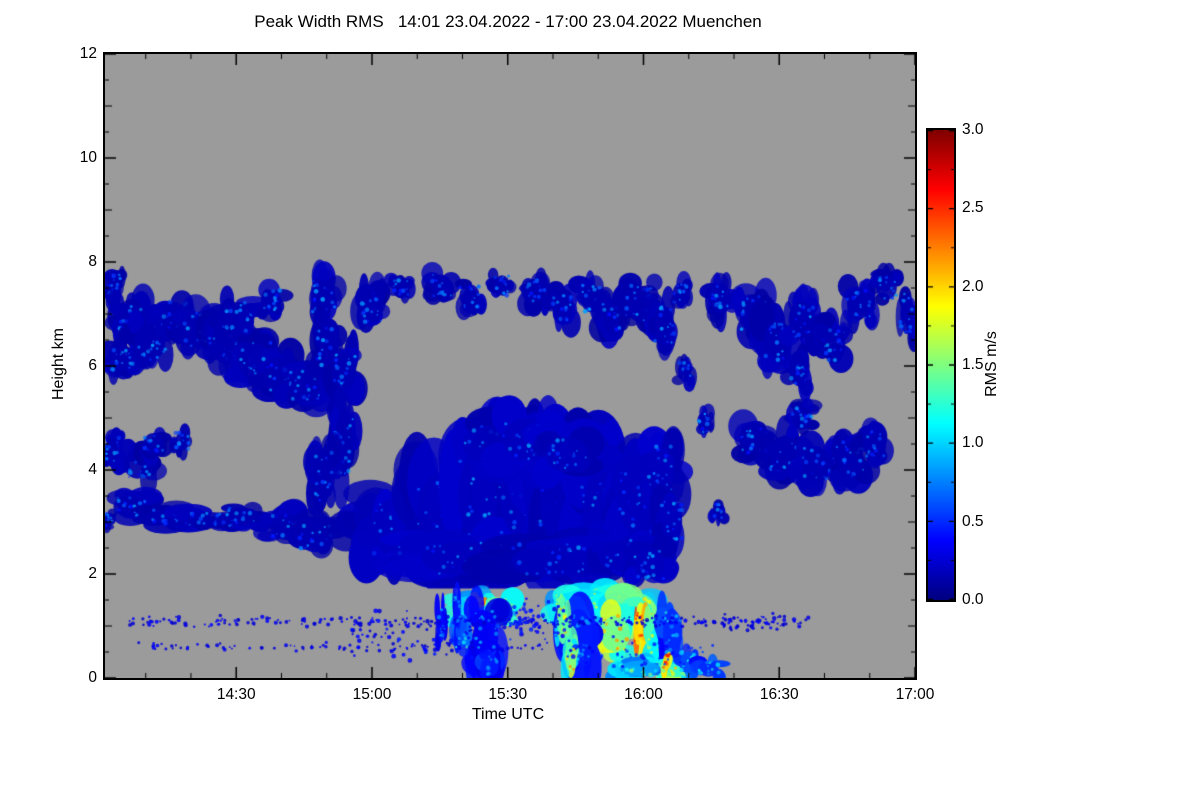  Describe the element at coordinates (88, 53) in the screenshot. I see `y-tick-label: 12` at that location.